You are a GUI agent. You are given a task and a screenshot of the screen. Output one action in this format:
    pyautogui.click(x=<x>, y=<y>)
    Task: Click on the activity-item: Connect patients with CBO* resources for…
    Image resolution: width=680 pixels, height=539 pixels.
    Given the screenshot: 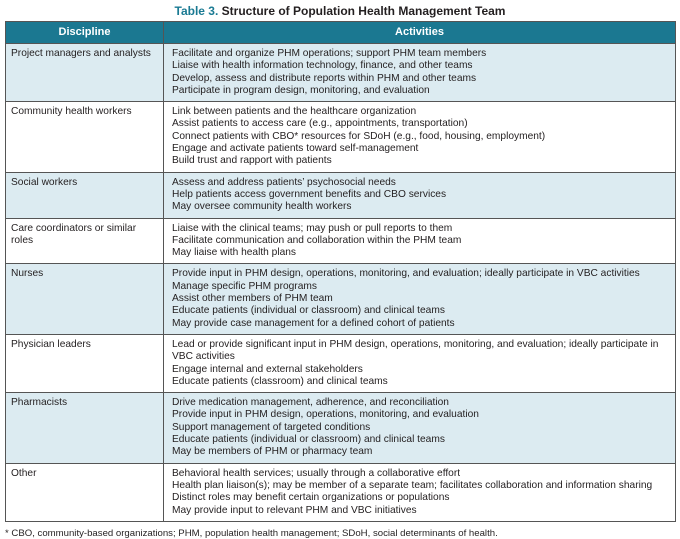 What is the action you would take?
    pyautogui.click(x=359, y=136)
    